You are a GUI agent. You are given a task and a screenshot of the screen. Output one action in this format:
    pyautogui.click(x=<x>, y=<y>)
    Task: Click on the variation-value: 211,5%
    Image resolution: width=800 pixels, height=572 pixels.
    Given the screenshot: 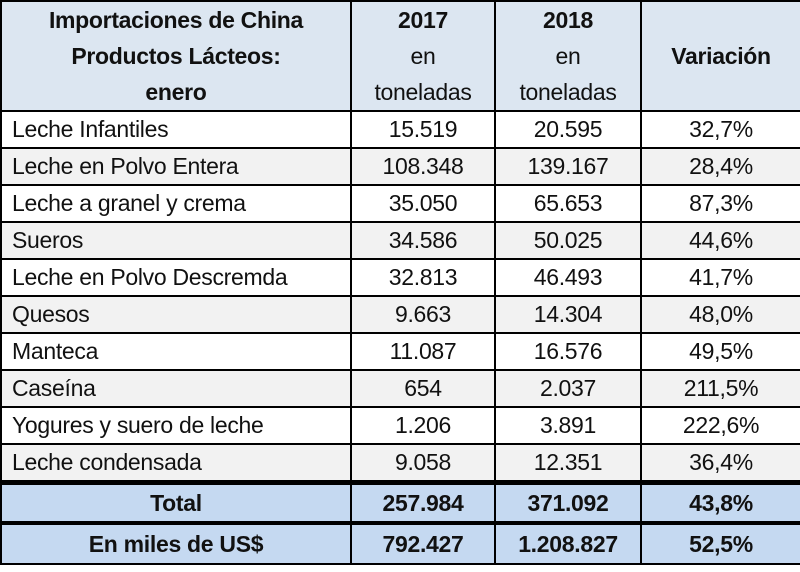 What is the action you would take?
    pyautogui.click(x=720, y=388)
    